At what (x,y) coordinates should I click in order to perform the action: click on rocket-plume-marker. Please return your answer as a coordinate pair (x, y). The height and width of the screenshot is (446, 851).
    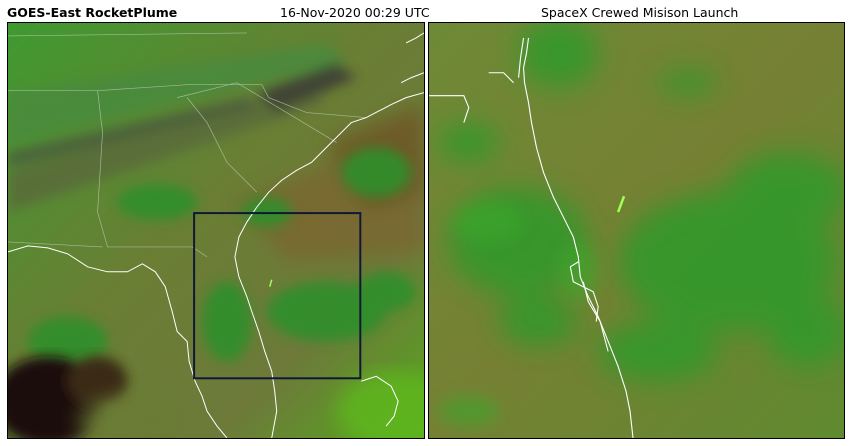
    Looking at the image, I should click on (271, 283).